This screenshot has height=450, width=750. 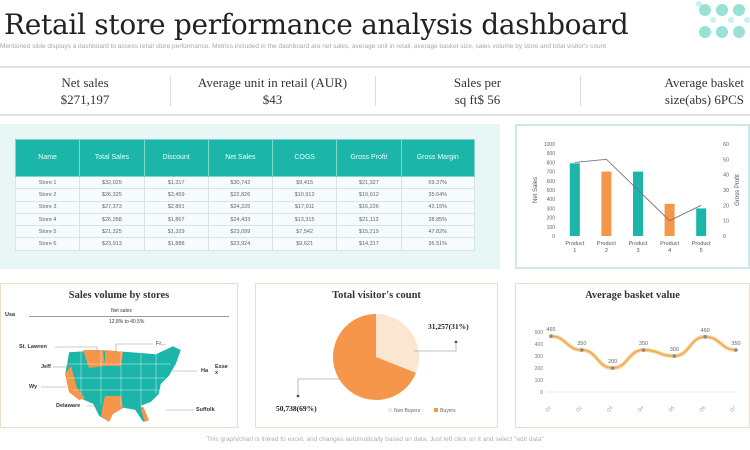 I want to click on y-tick: 300, so click(x=539, y=357).